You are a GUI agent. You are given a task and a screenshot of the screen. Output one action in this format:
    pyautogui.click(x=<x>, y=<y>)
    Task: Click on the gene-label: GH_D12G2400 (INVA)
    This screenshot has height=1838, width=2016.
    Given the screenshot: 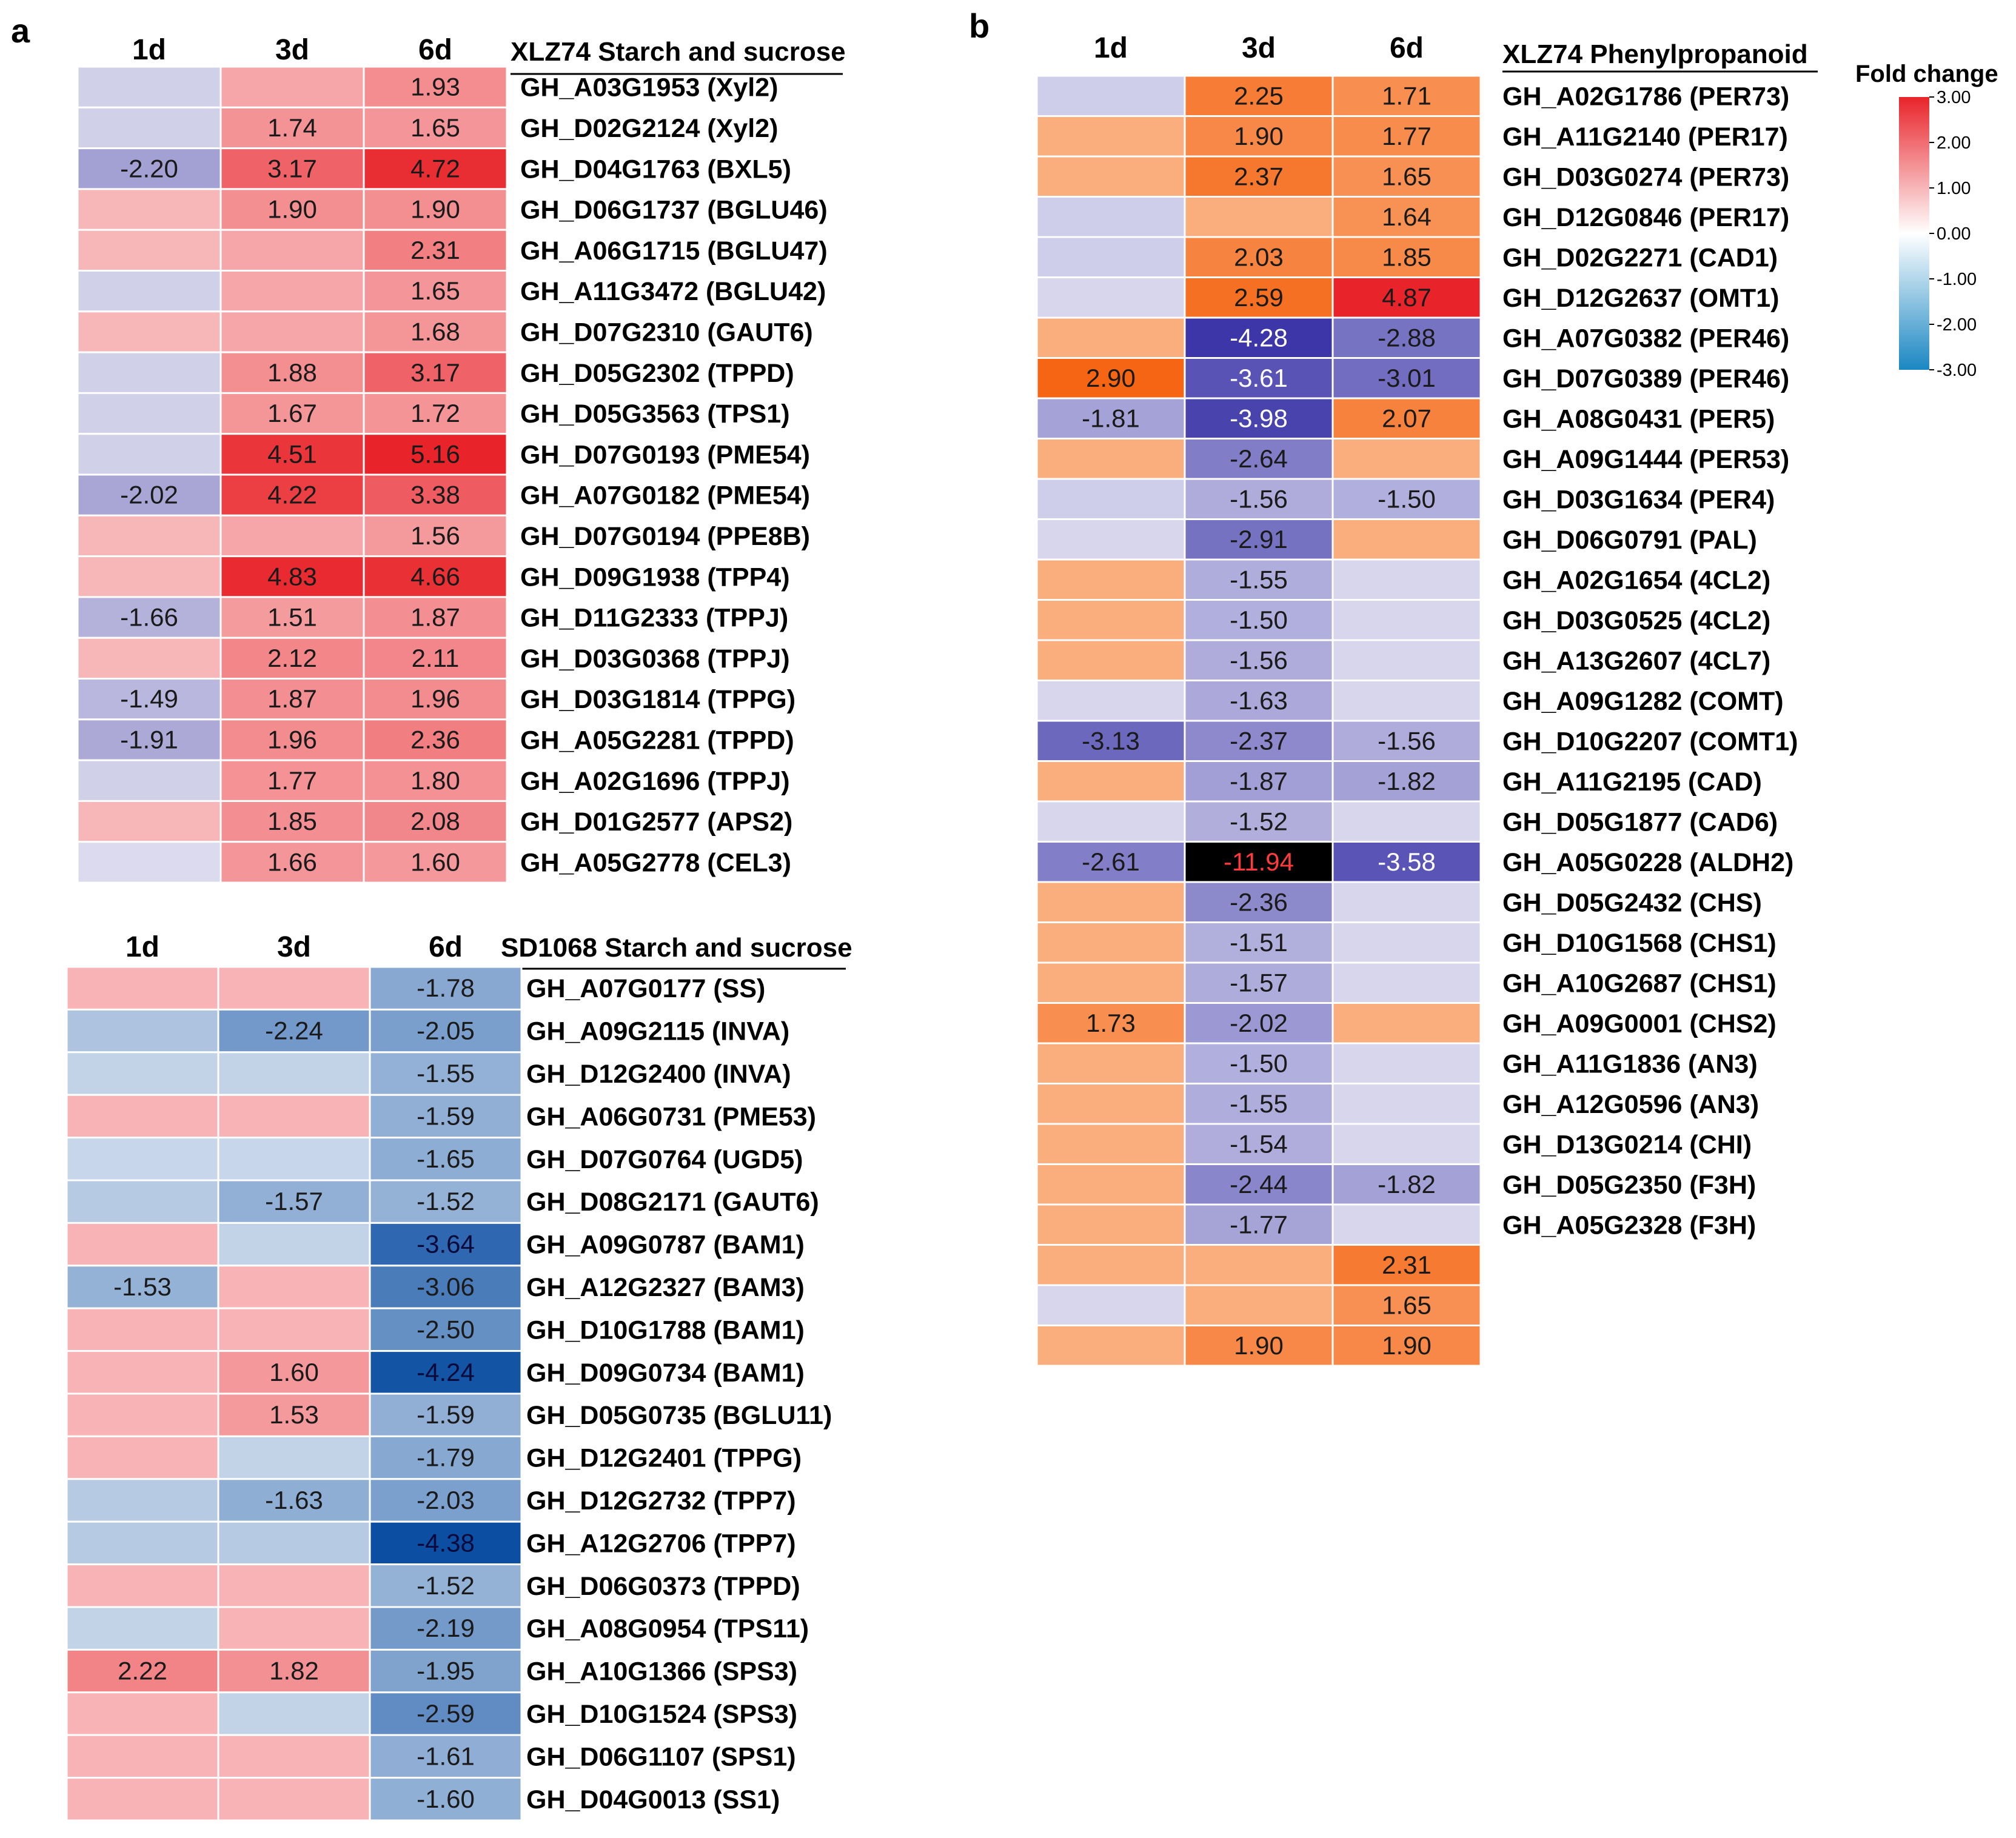 What is the action you would take?
    pyautogui.click(x=658, y=1074)
    